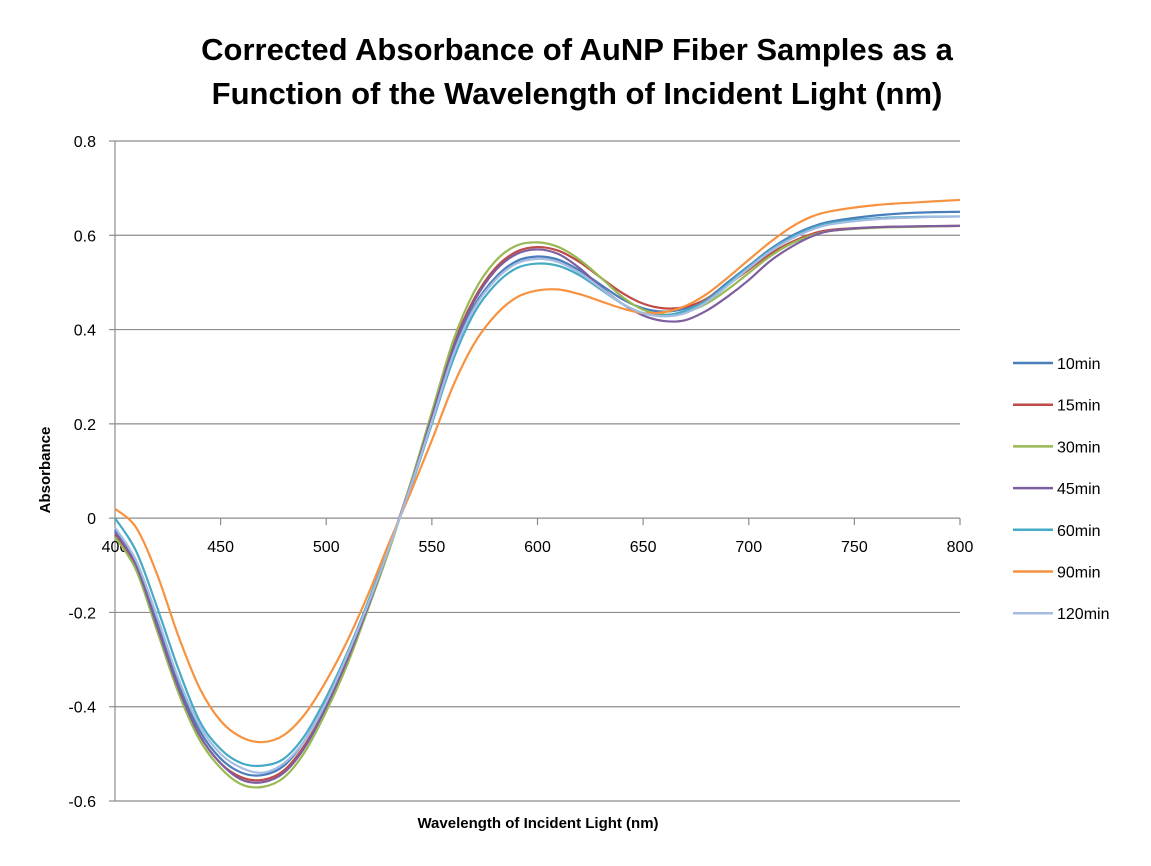 The image size is (1151, 866). What do you see at coordinates (82, 613) in the screenshot?
I see `y-tick-label: -0.2` at bounding box center [82, 613].